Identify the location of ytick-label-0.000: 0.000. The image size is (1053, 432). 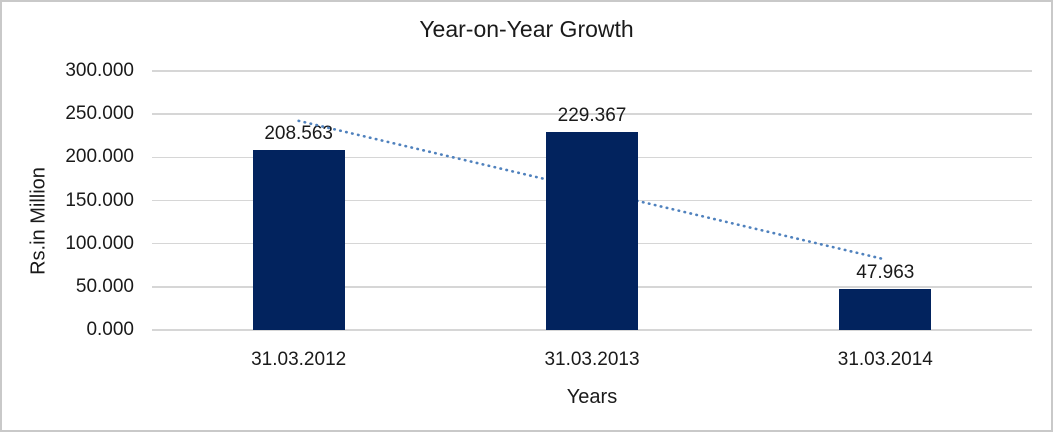
(110, 329).